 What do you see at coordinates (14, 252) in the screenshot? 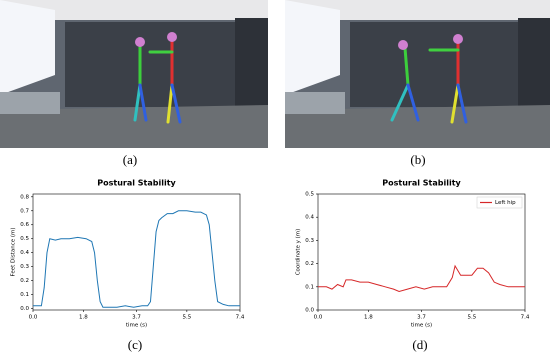
I see `y-axis-label: Feet Distance (m)` at bounding box center [14, 252].